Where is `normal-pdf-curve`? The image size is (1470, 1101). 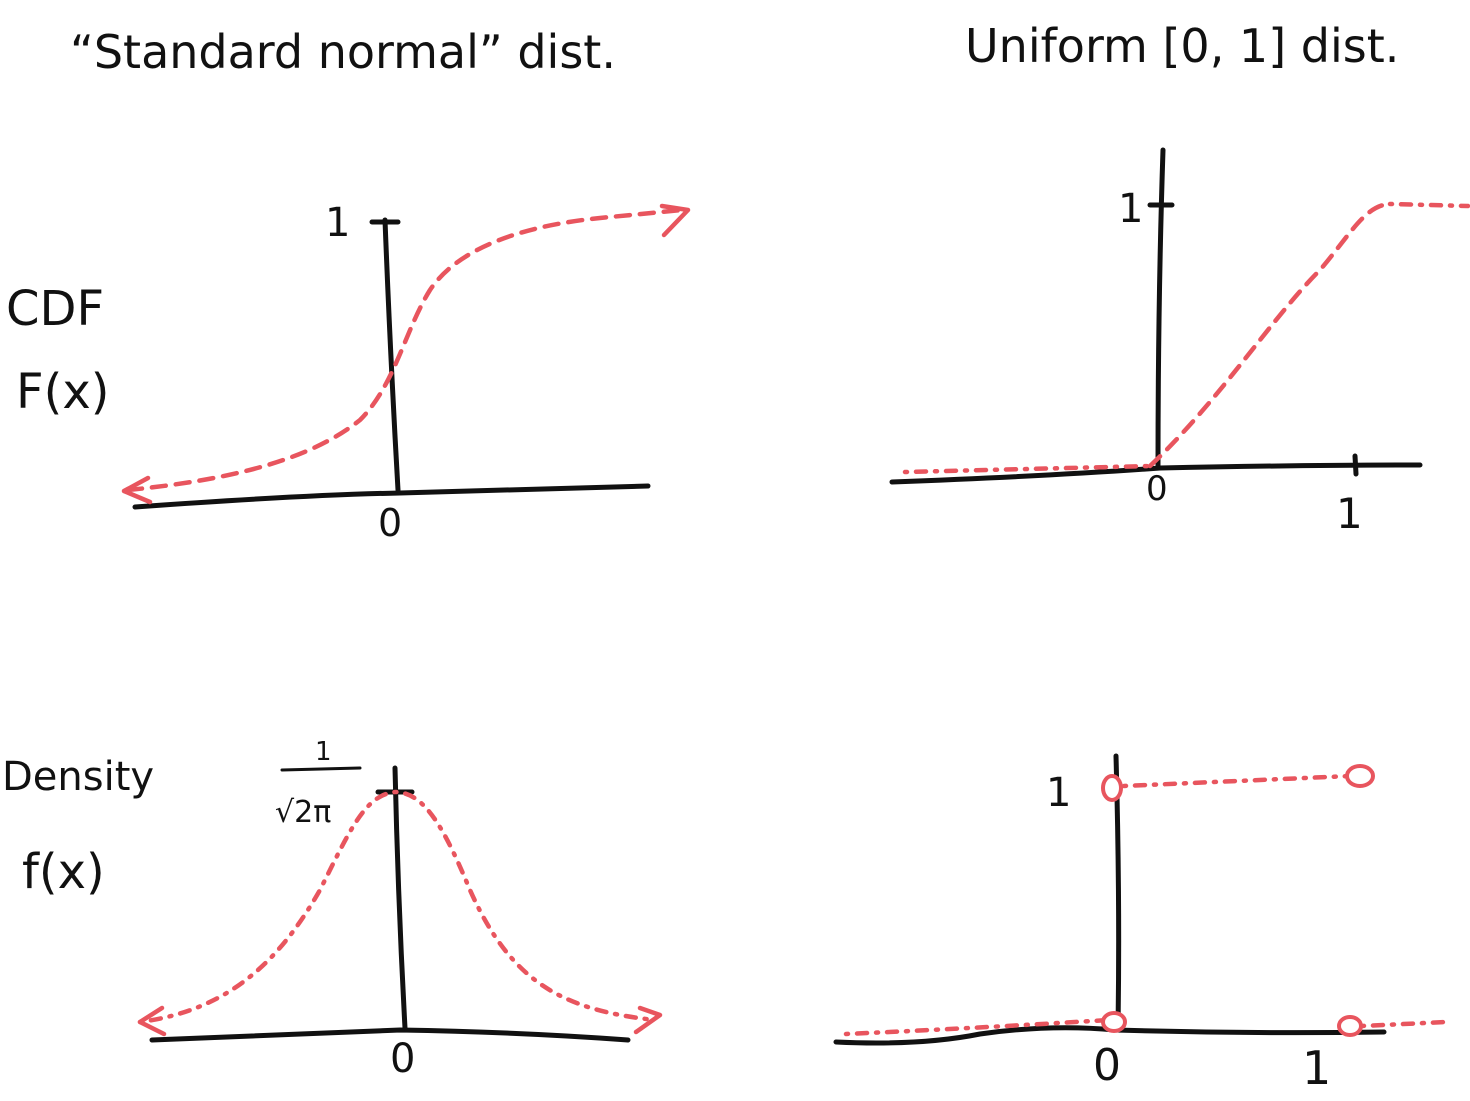
normal-pdf-curve is located at coordinates (397, 907).